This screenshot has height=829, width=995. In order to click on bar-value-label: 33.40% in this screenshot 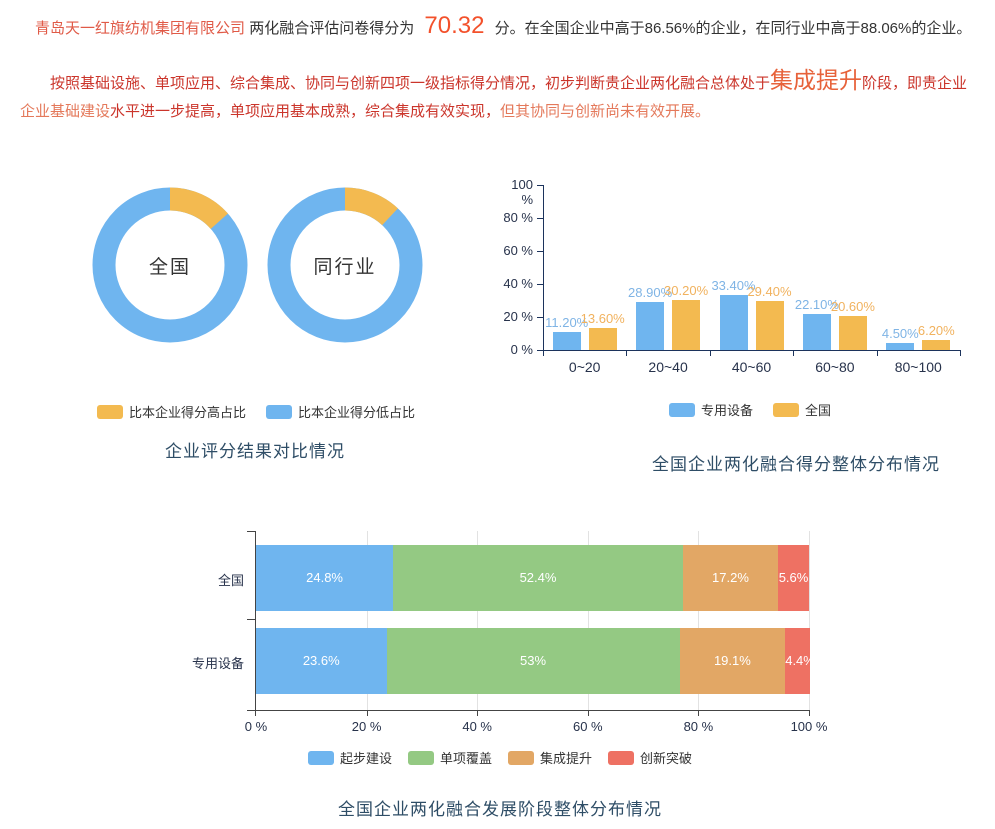, I will do `click(733, 285)`.